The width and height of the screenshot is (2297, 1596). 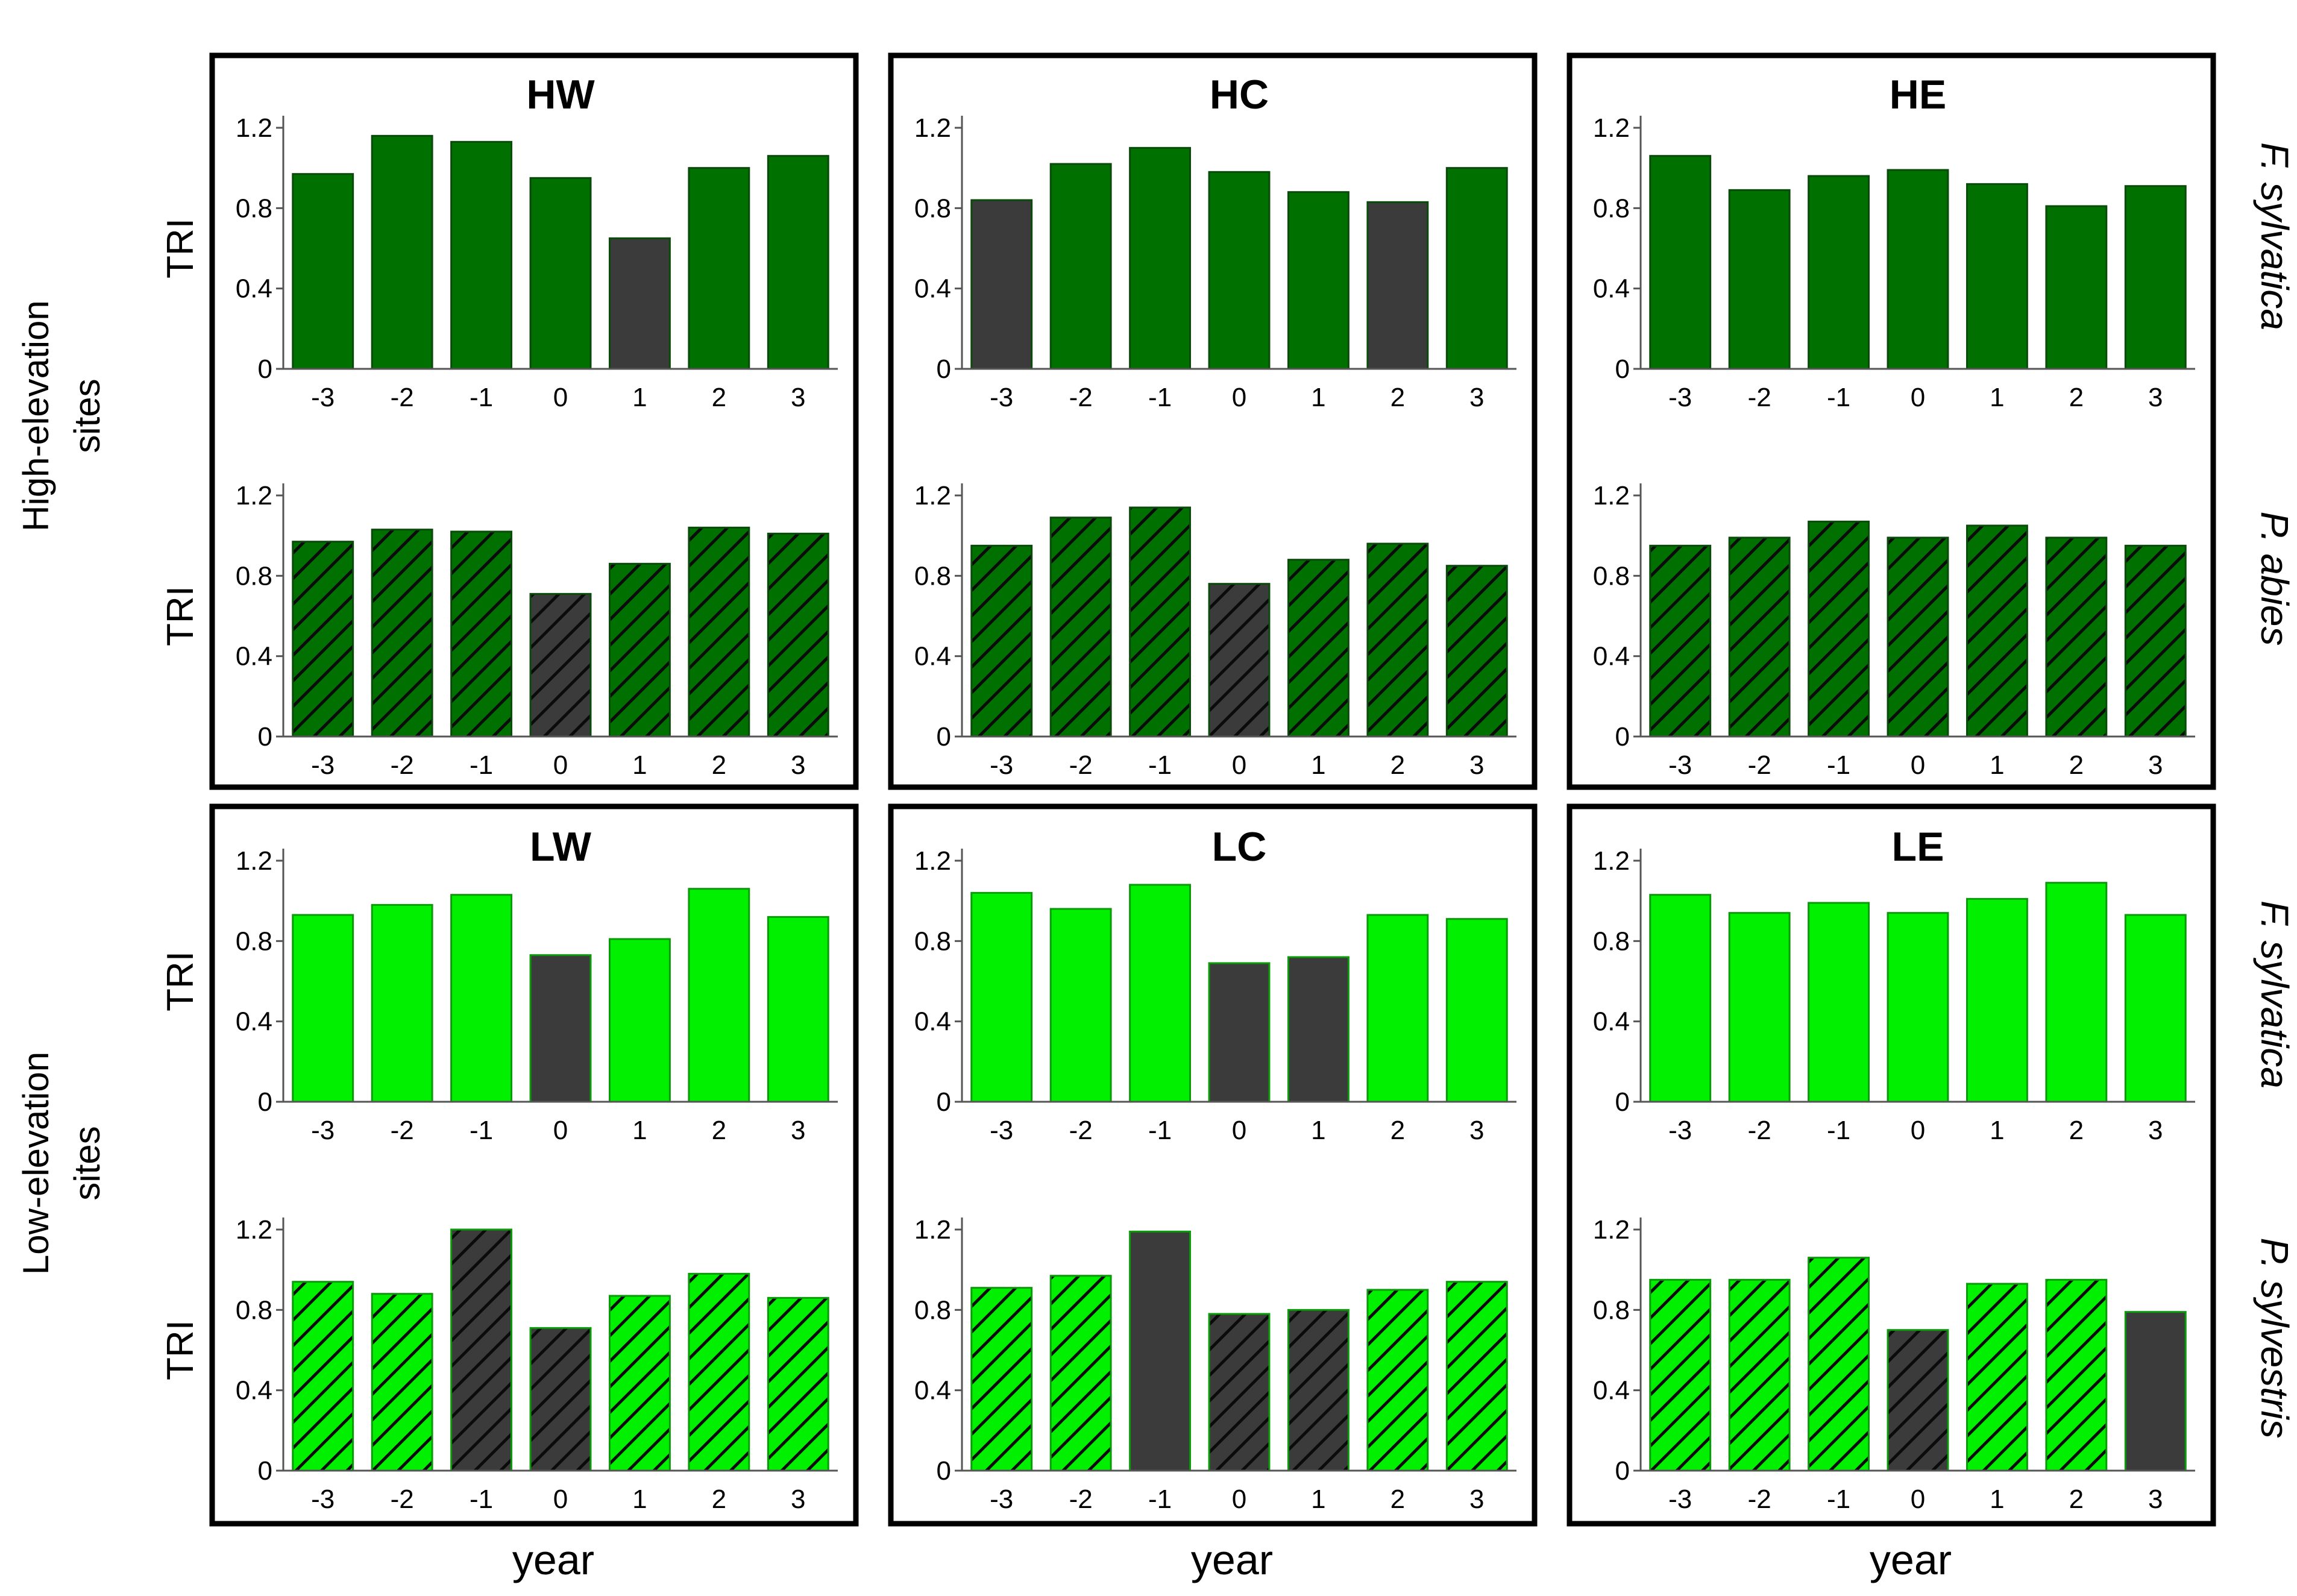 I want to click on bar-hw-p--1, so click(x=481, y=634).